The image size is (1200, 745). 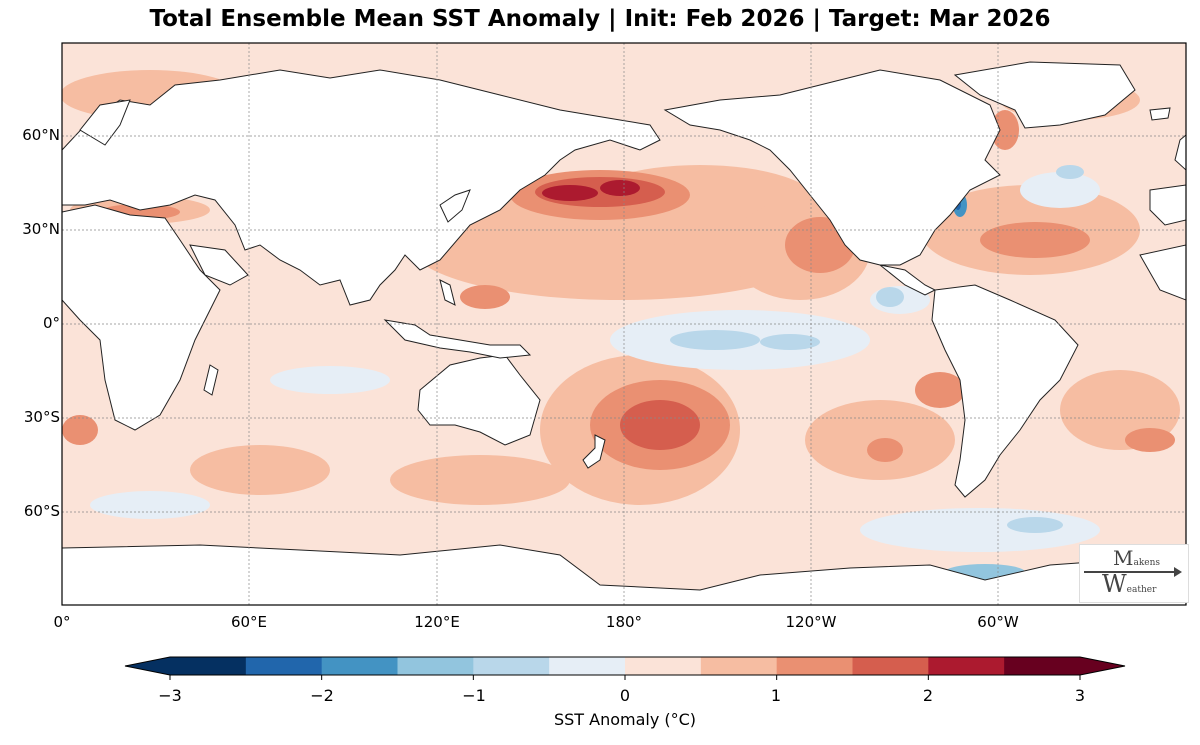 I want to click on logo-arrow, so click(x=1133, y=572).